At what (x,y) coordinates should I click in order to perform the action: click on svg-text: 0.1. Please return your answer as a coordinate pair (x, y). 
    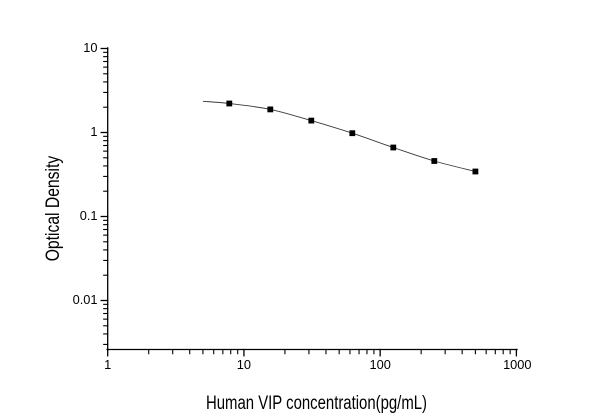
    Looking at the image, I should click on (89, 215).